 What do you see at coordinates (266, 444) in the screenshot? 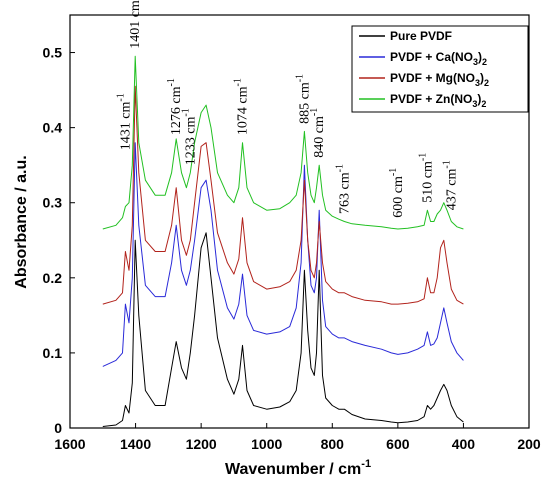
I see `x-tick-label: 1000` at bounding box center [266, 444].